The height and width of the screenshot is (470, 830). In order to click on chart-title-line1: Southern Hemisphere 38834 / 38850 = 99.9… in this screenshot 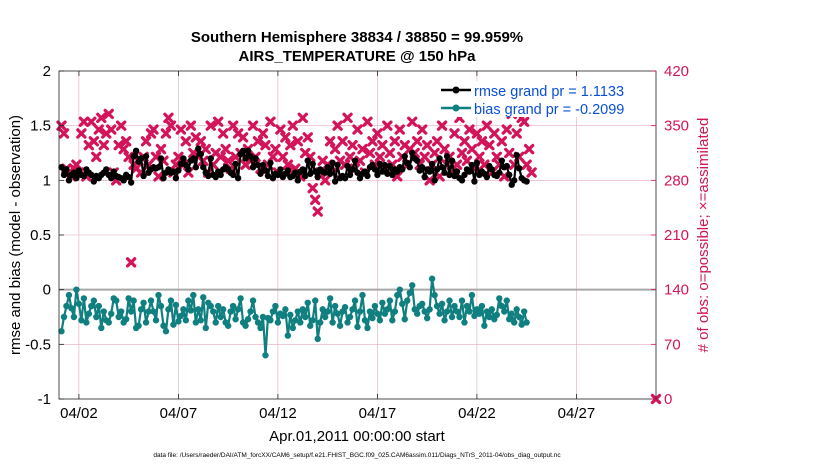, I will do `click(357, 37)`.